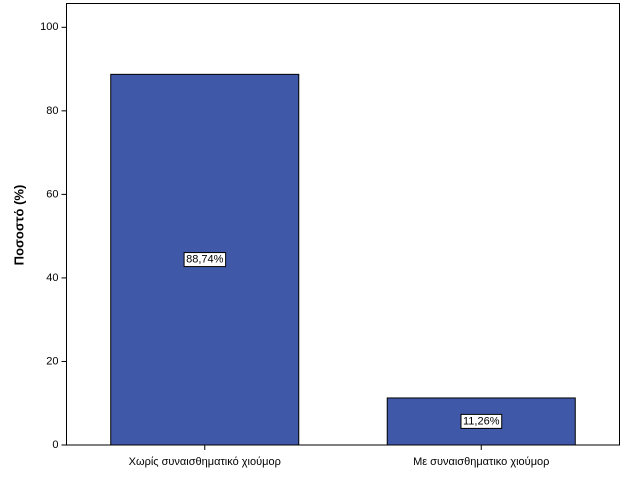  Describe the element at coordinates (52, 361) in the screenshot. I see `y-tick-label: 20` at that location.